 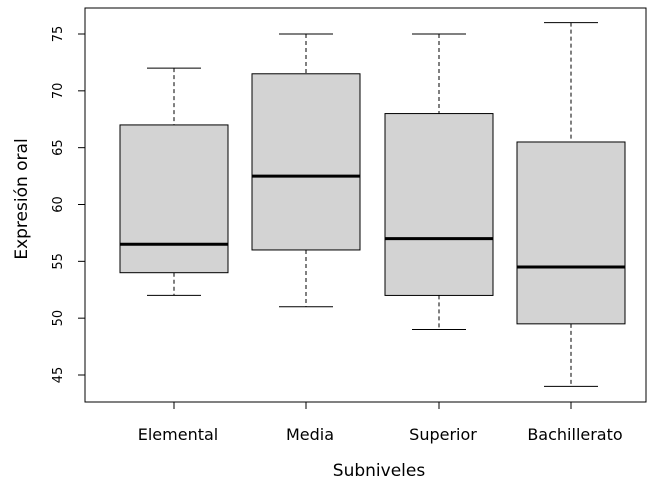 I want to click on x-tick-label: Bachillerato, so click(x=574, y=434).